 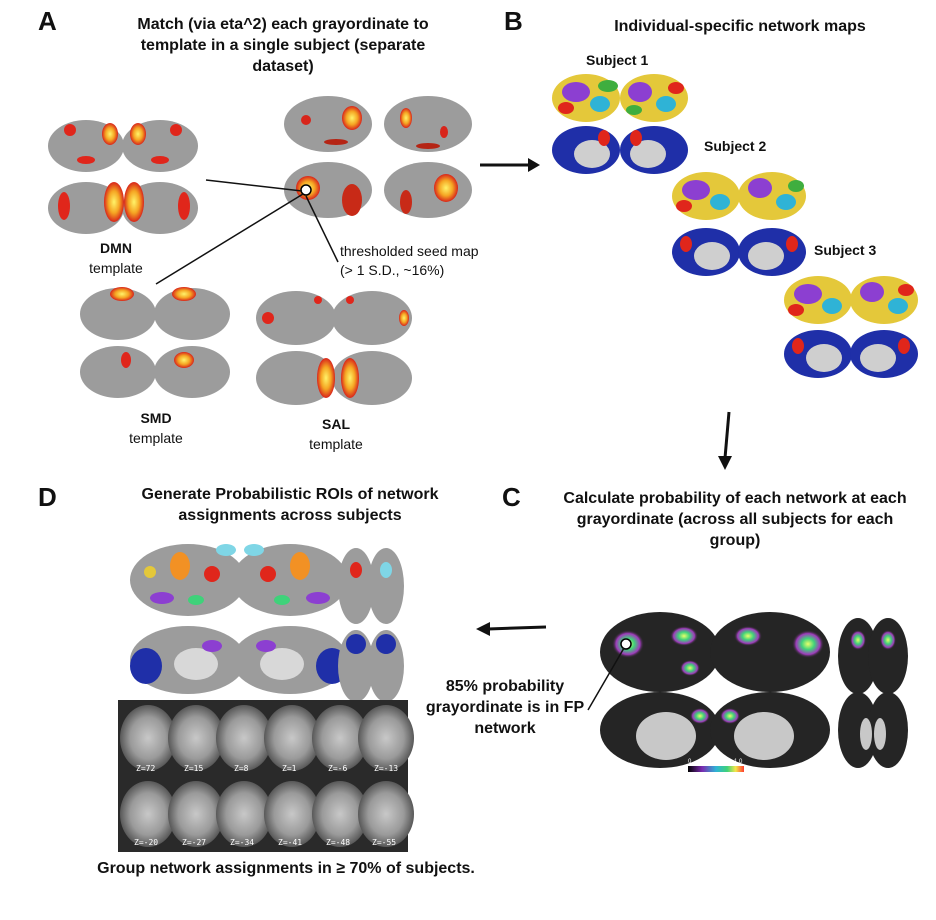 I want to click on colorbar-min: 0, so click(x=690, y=762).